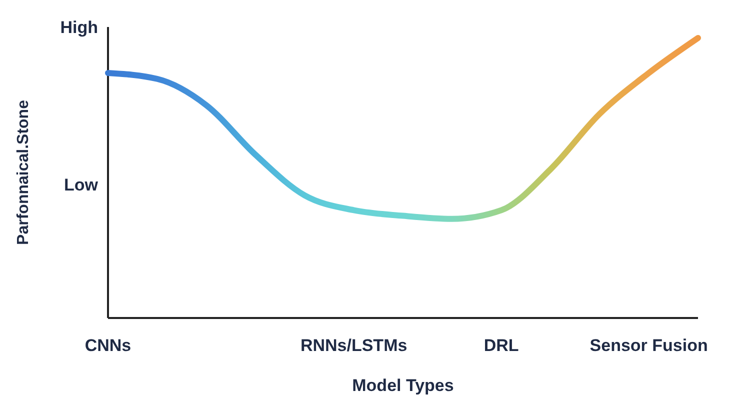  Describe the element at coordinates (79, 27) in the screenshot. I see `text: High` at that location.